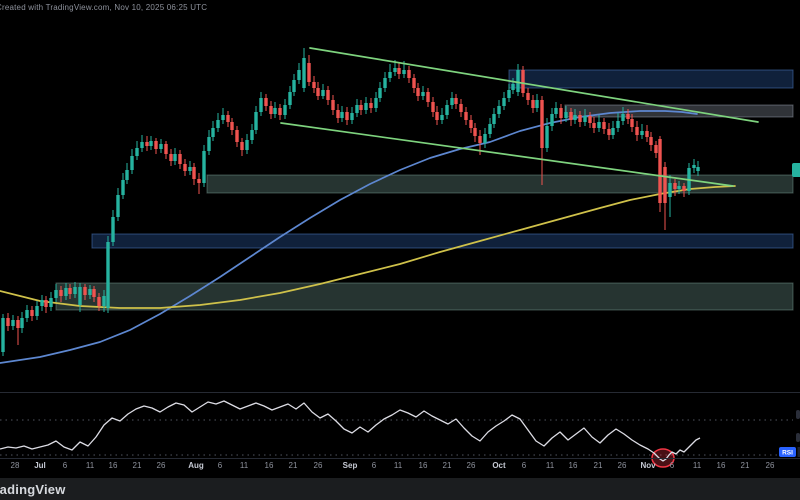 The width and height of the screenshot is (800, 500). What do you see at coordinates (789, 452) in the screenshot?
I see `rsi-indicator-badge: RSI` at bounding box center [789, 452].